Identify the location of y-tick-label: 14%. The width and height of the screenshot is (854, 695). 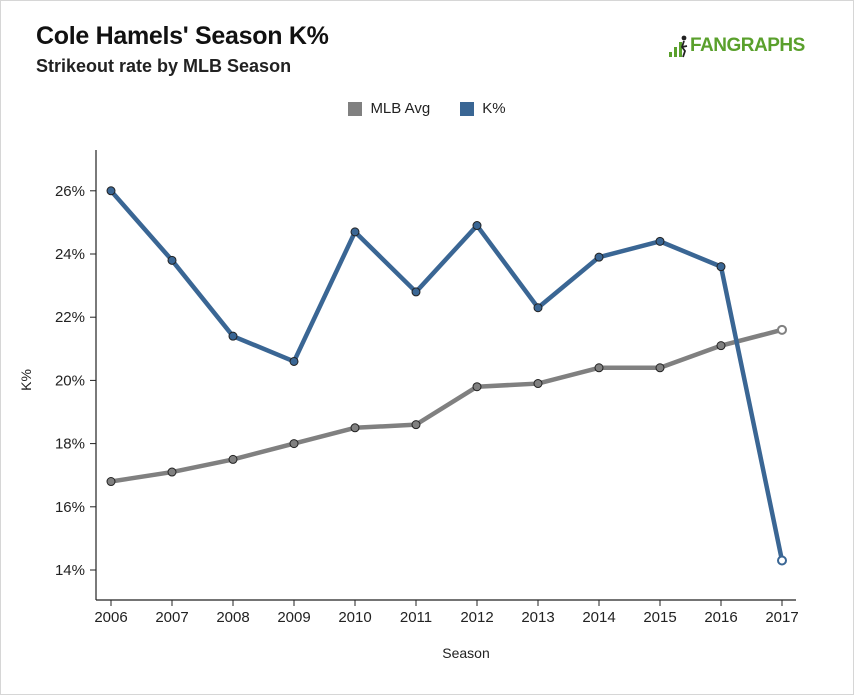
(70, 570).